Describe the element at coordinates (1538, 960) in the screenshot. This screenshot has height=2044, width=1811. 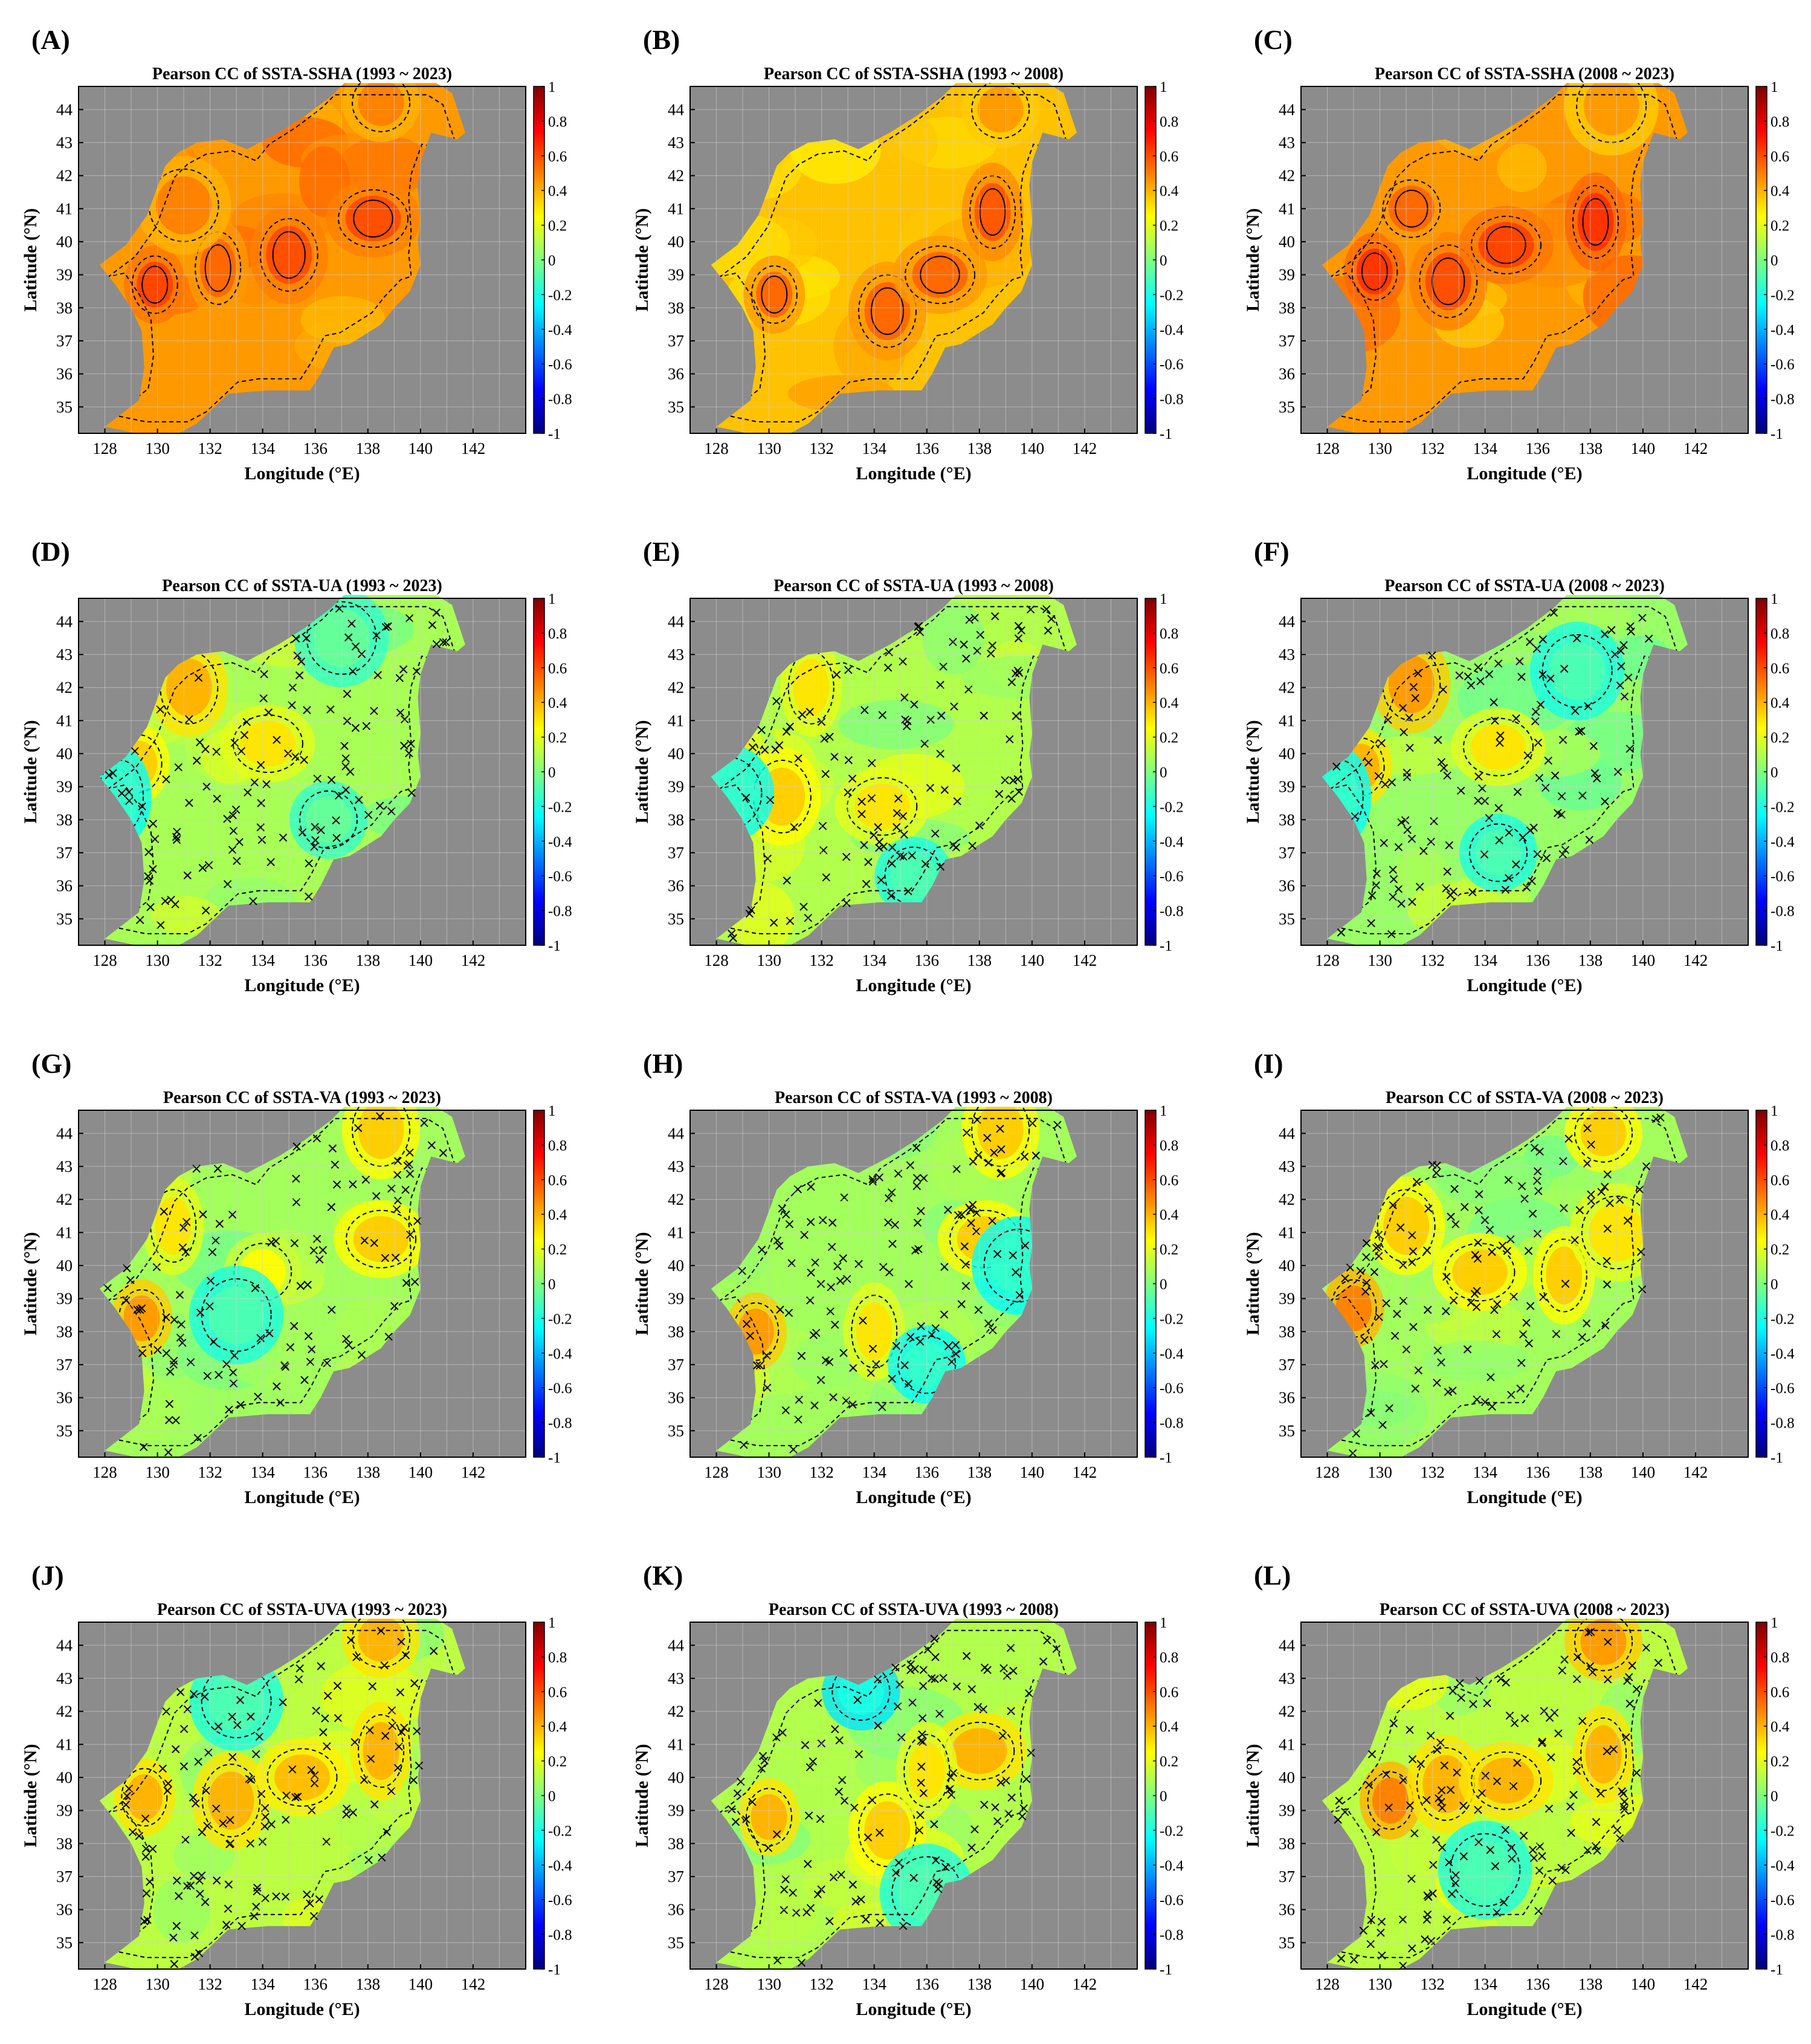
I see `x-tick-label: 136` at that location.